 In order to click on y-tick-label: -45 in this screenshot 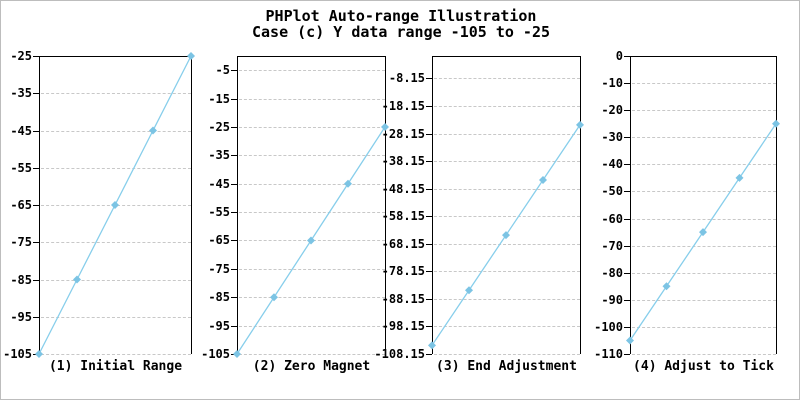, I will do `click(21, 131)`.